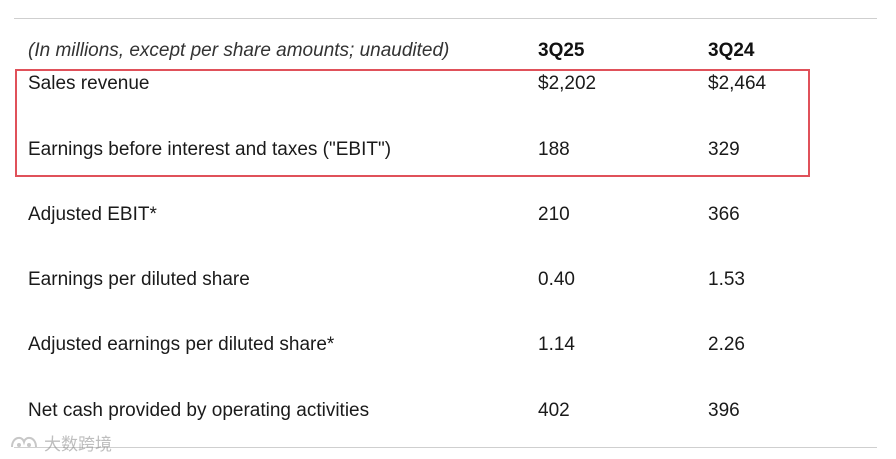 The image size is (896, 459). Describe the element at coordinates (724, 149) in the screenshot. I see `row-value-3q24: 329` at that location.